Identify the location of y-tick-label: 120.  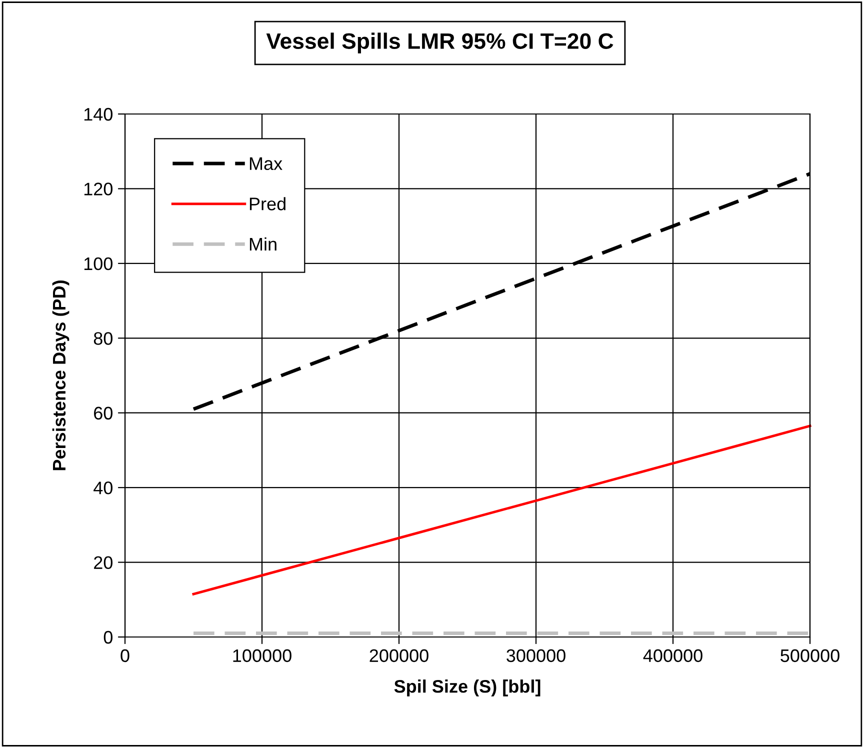
(98, 189).